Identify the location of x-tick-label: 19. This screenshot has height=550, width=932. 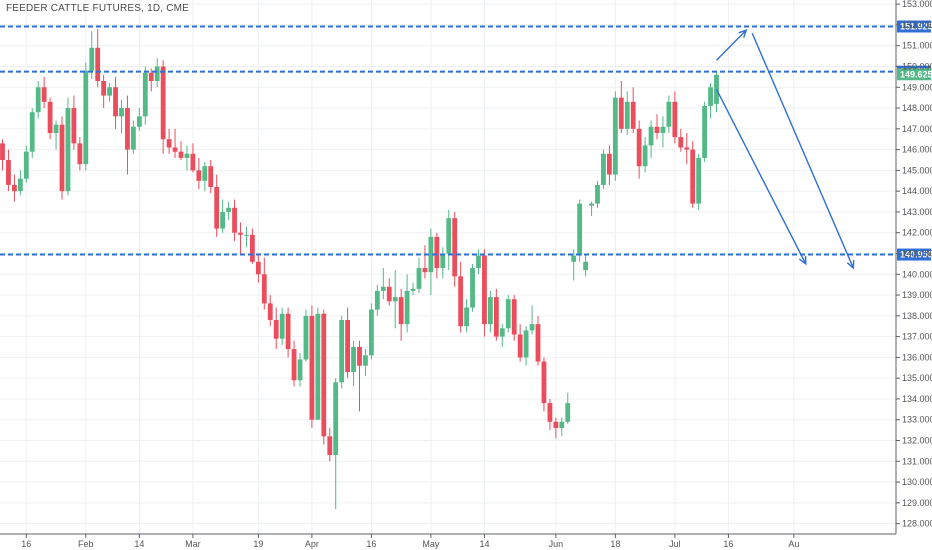
(258, 544).